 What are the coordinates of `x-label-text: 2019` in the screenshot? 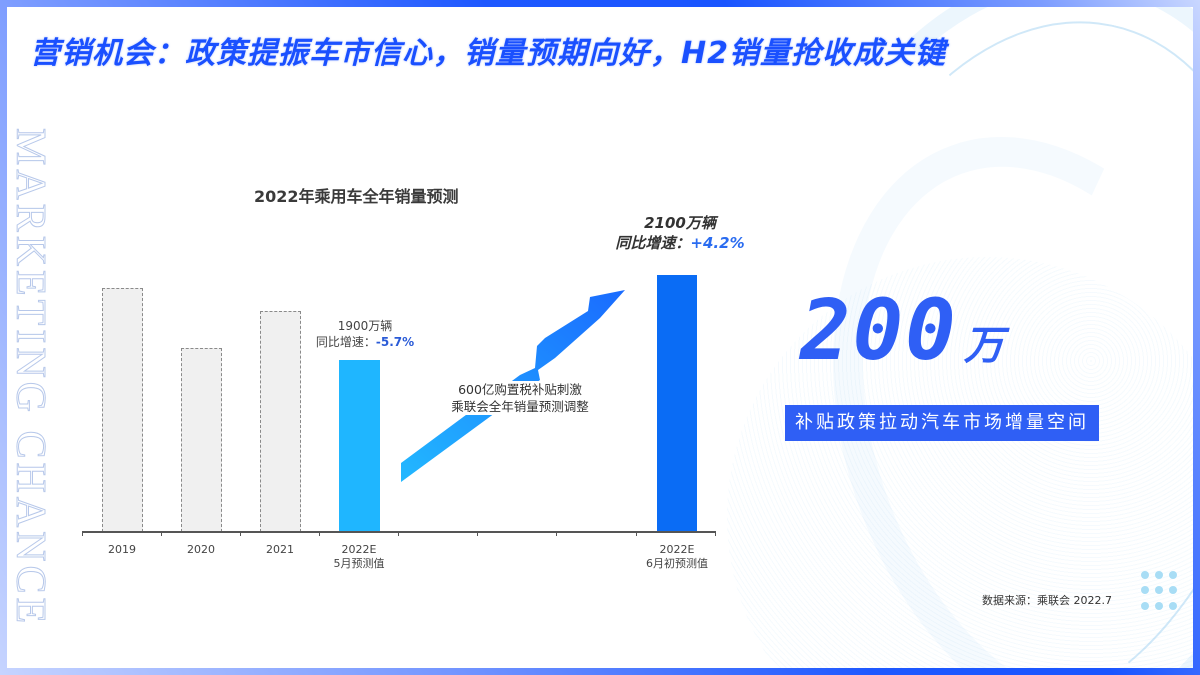 It's located at (122, 549).